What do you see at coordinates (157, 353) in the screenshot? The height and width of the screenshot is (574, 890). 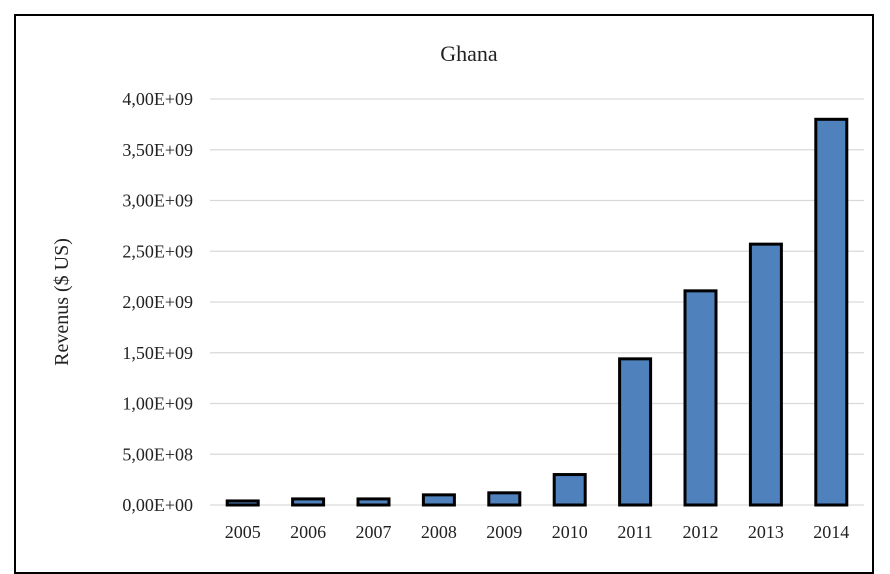 I see `y-tick-label: 1,50E+09` at bounding box center [157, 353].